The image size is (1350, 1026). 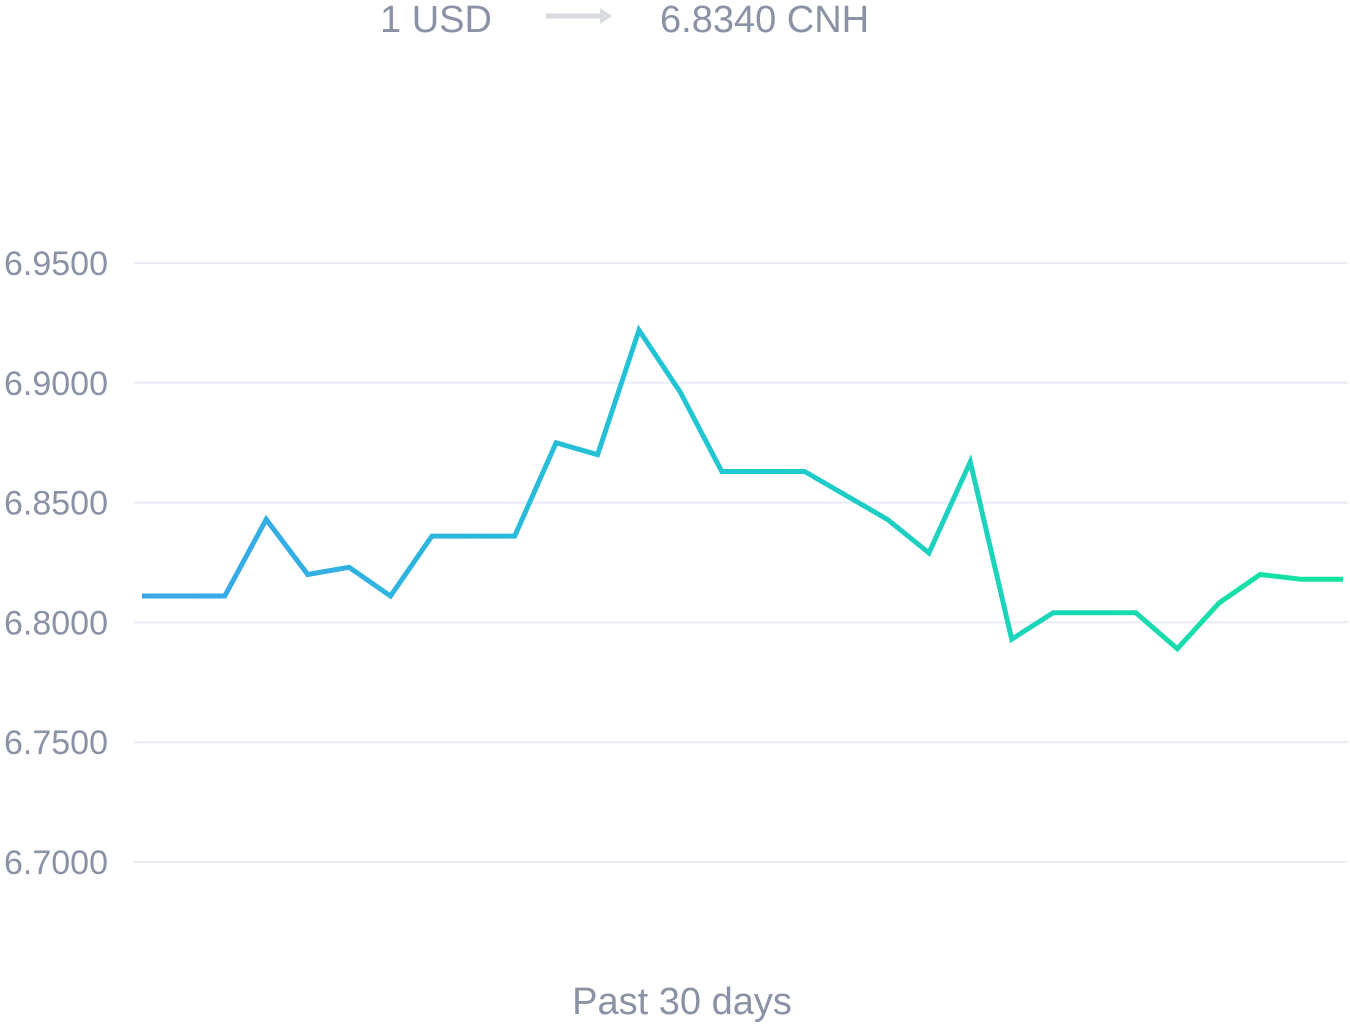 I want to click on to-amount: 6.8340 CNH, so click(x=765, y=20).